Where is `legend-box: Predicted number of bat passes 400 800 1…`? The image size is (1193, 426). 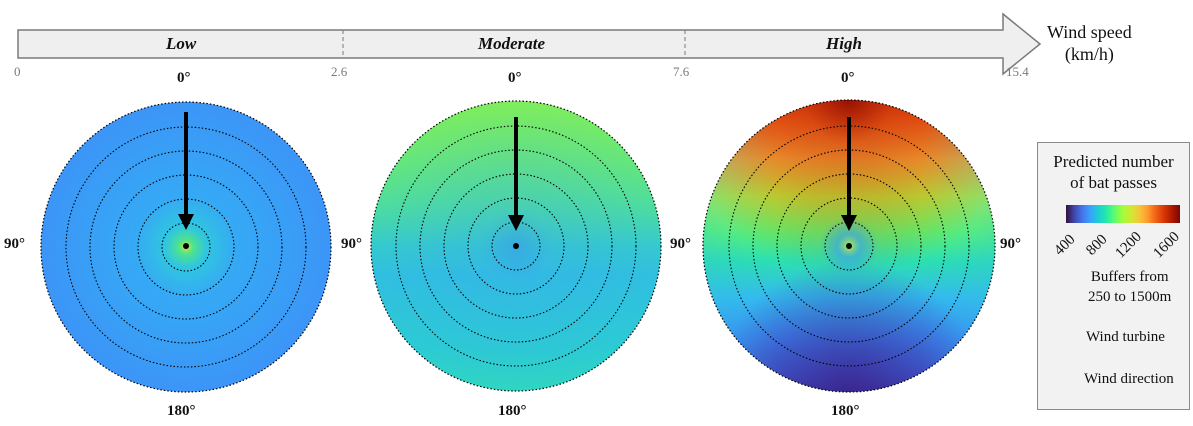 legend-box: Predicted number of bat passes 400 800 1… is located at coordinates (1113, 276).